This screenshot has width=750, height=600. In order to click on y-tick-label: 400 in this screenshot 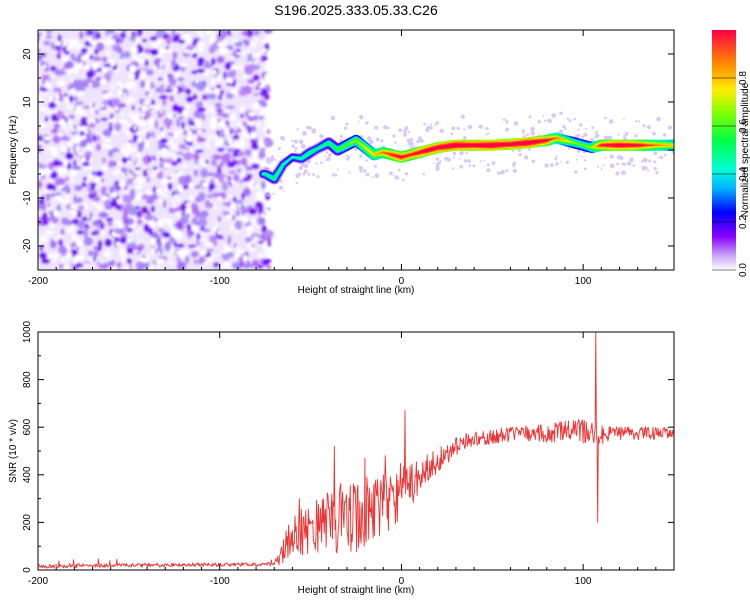, I will do `click(27, 474)`.